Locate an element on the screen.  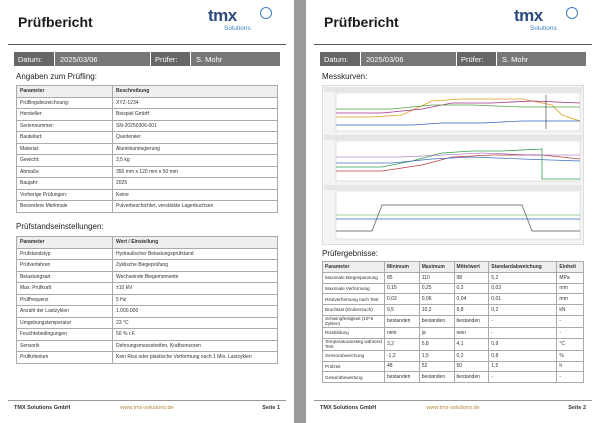
table-row: Maximale Verformung 0,15 0,25 0,2 0,03 mm is located at coordinates (453, 288).